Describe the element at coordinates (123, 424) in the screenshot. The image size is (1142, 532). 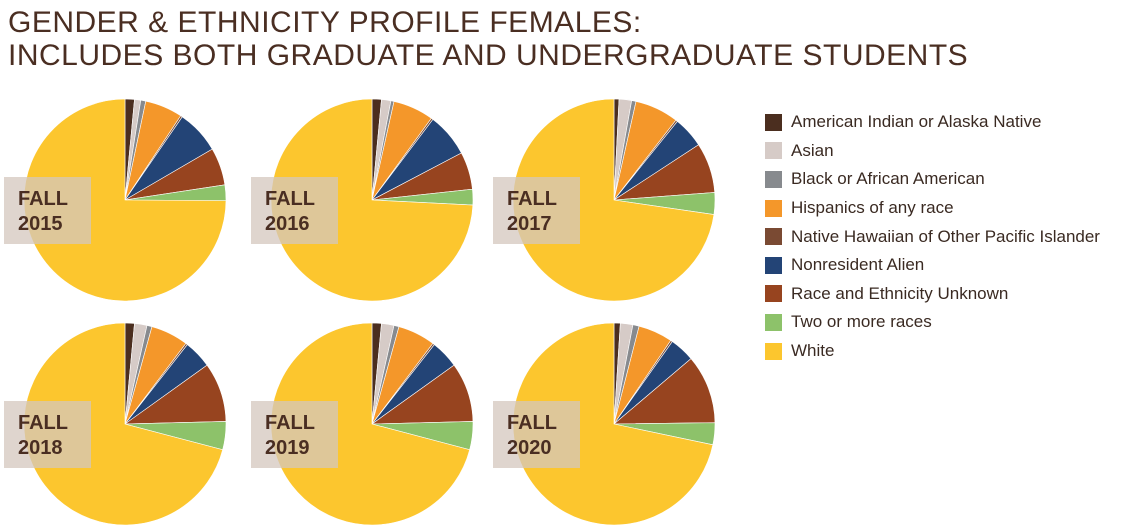
I see `slice-white-2018` at that location.